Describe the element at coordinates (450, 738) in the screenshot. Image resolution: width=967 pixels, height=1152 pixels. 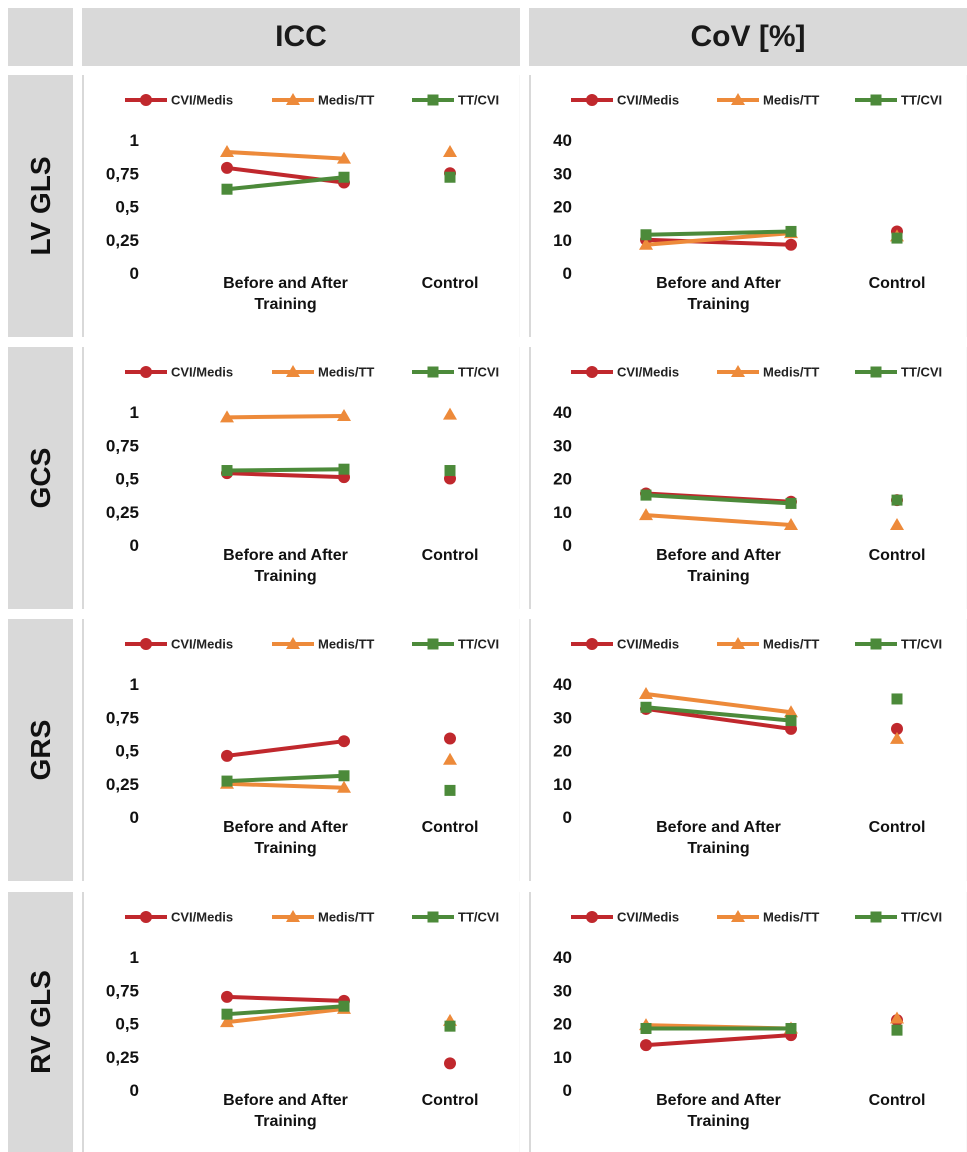
I see `point-control-cvi-medis` at that location.